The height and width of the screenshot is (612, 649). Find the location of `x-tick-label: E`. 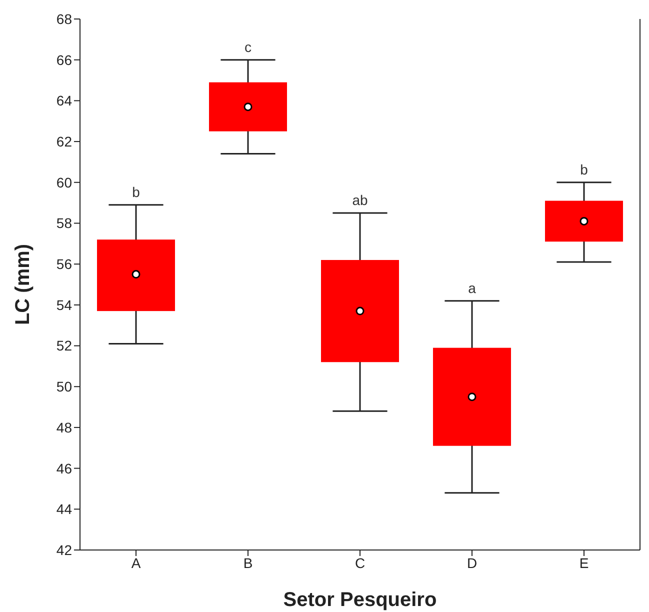

x-tick-label: E is located at coordinates (584, 562).